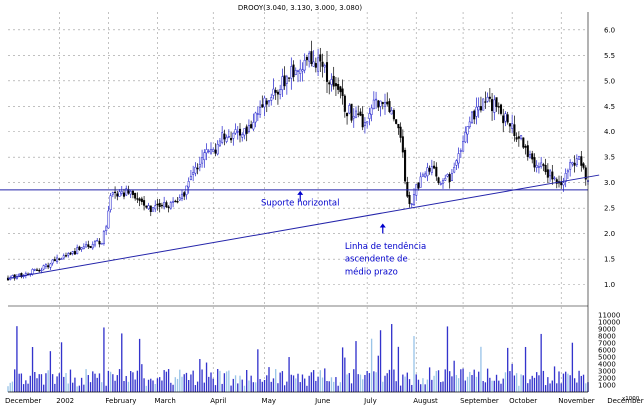  I want to click on volume-tick-label: 5000, so click(607, 358).